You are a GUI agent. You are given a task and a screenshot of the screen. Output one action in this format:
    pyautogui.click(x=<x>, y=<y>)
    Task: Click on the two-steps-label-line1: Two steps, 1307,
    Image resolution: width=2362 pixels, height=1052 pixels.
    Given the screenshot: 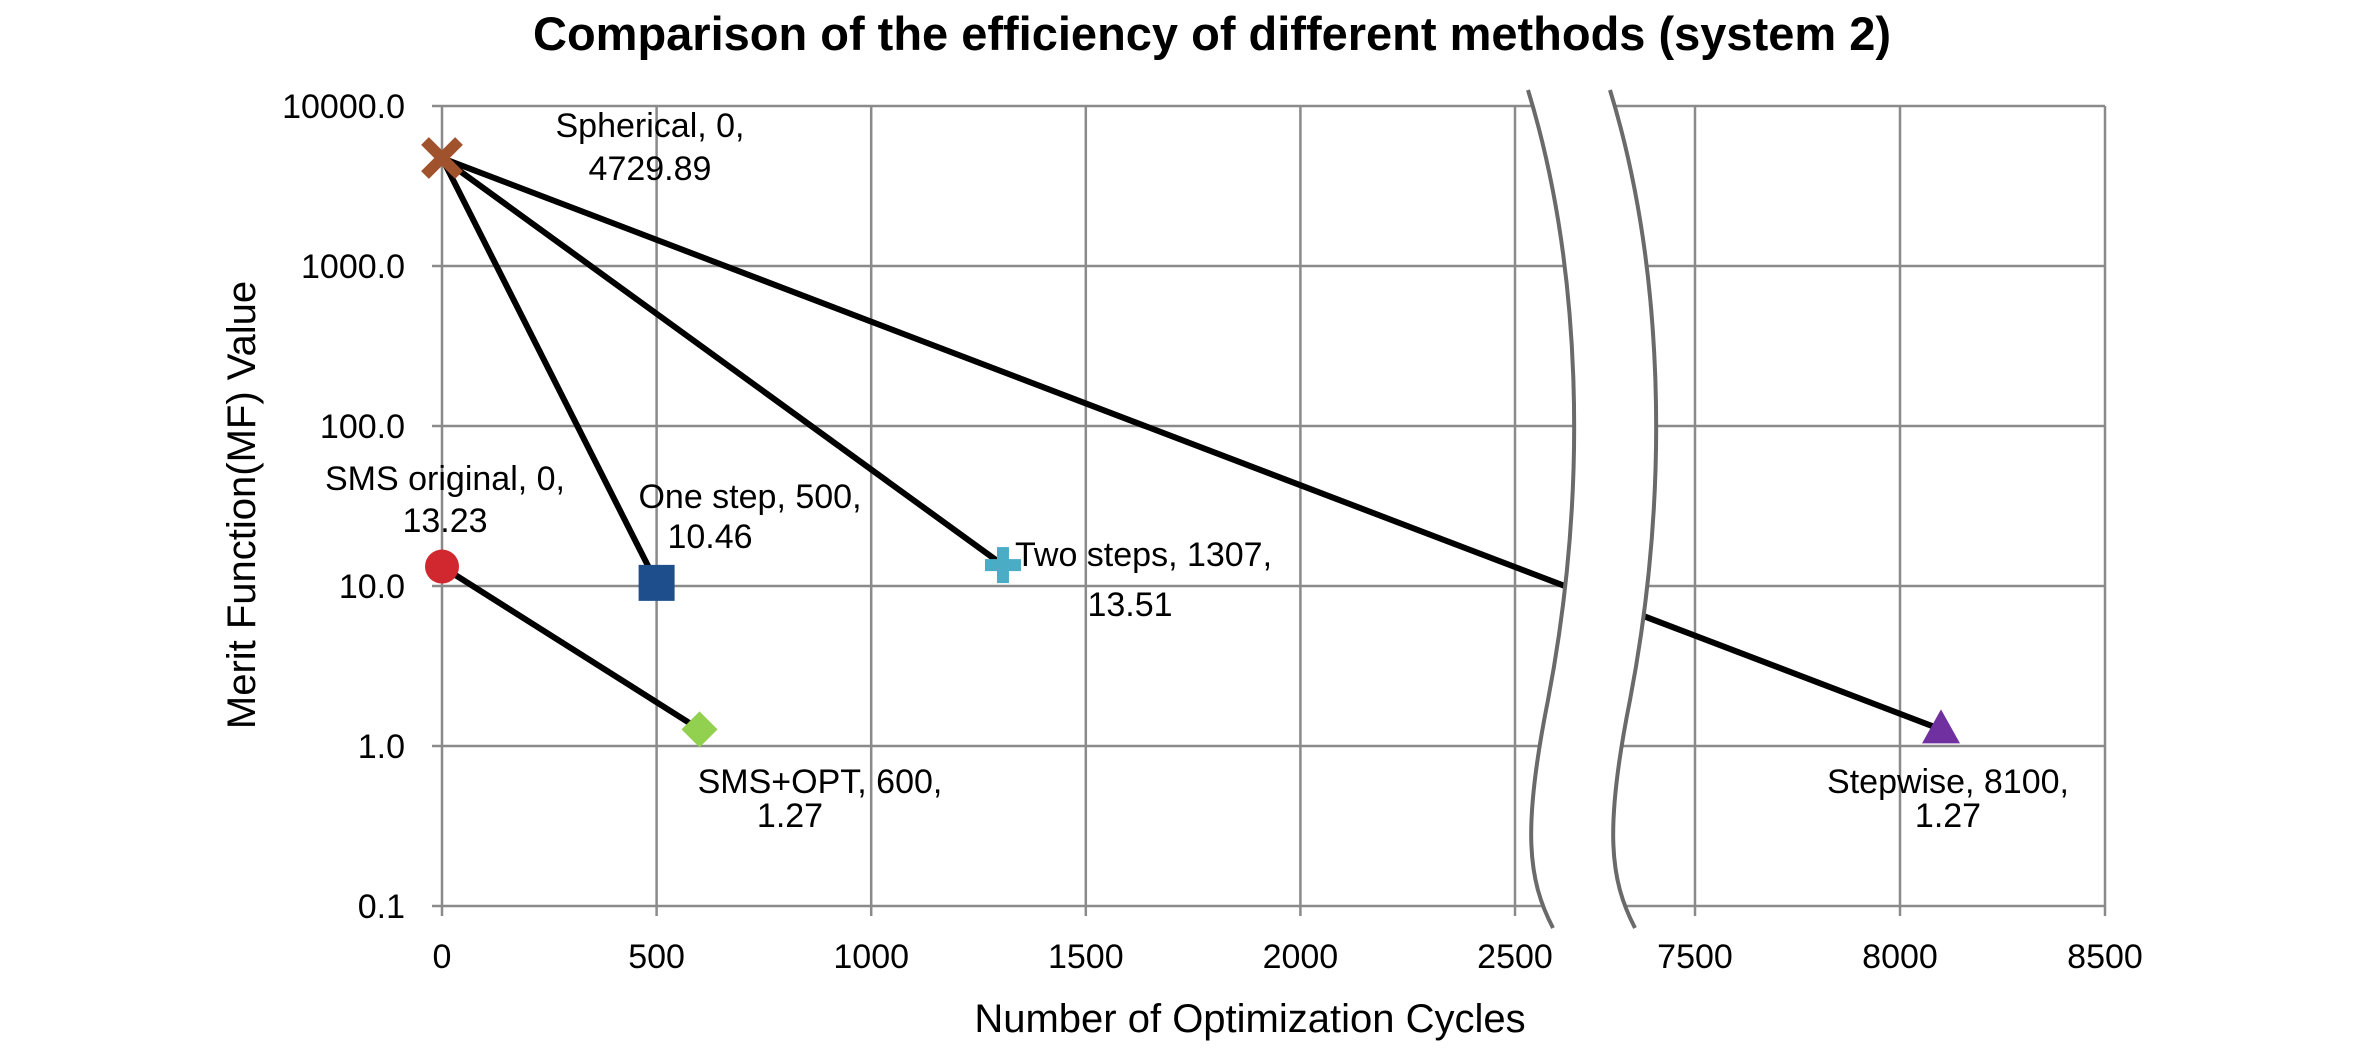 What is the action you would take?
    pyautogui.click(x=1143, y=555)
    